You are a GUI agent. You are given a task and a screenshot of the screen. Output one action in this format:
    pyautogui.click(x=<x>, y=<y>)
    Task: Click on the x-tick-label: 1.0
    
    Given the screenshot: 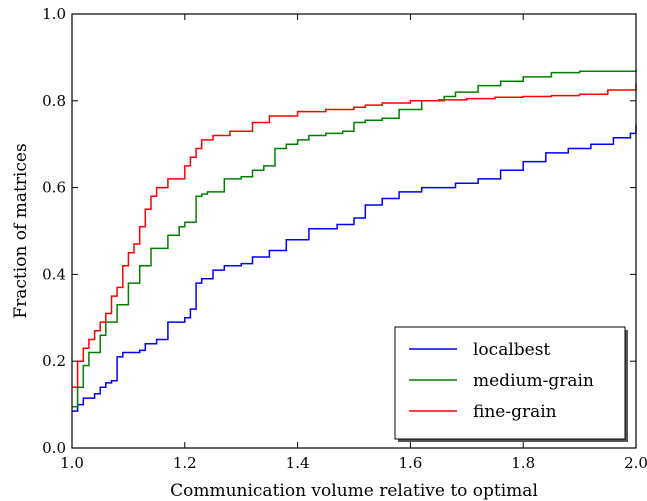 What is the action you would take?
    pyautogui.click(x=72, y=463)
    